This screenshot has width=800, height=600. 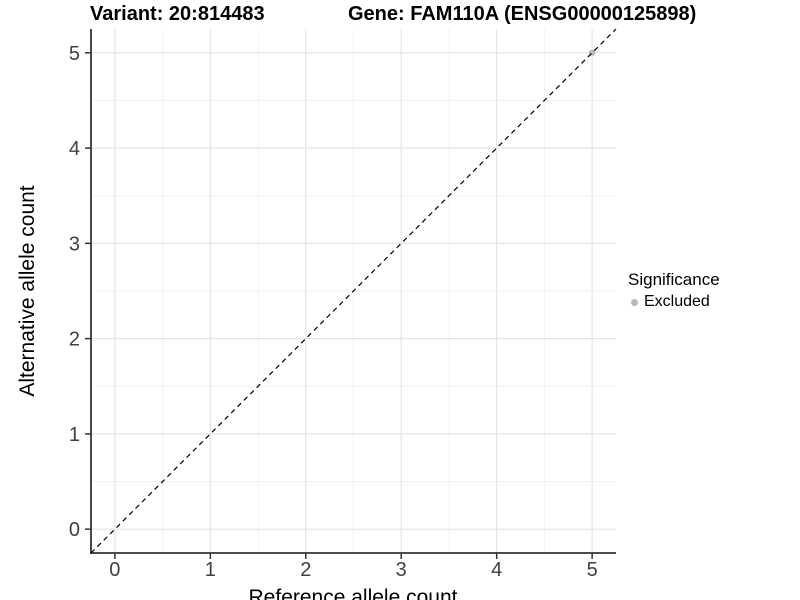 I want to click on x-tick-label: 3, so click(x=401, y=570).